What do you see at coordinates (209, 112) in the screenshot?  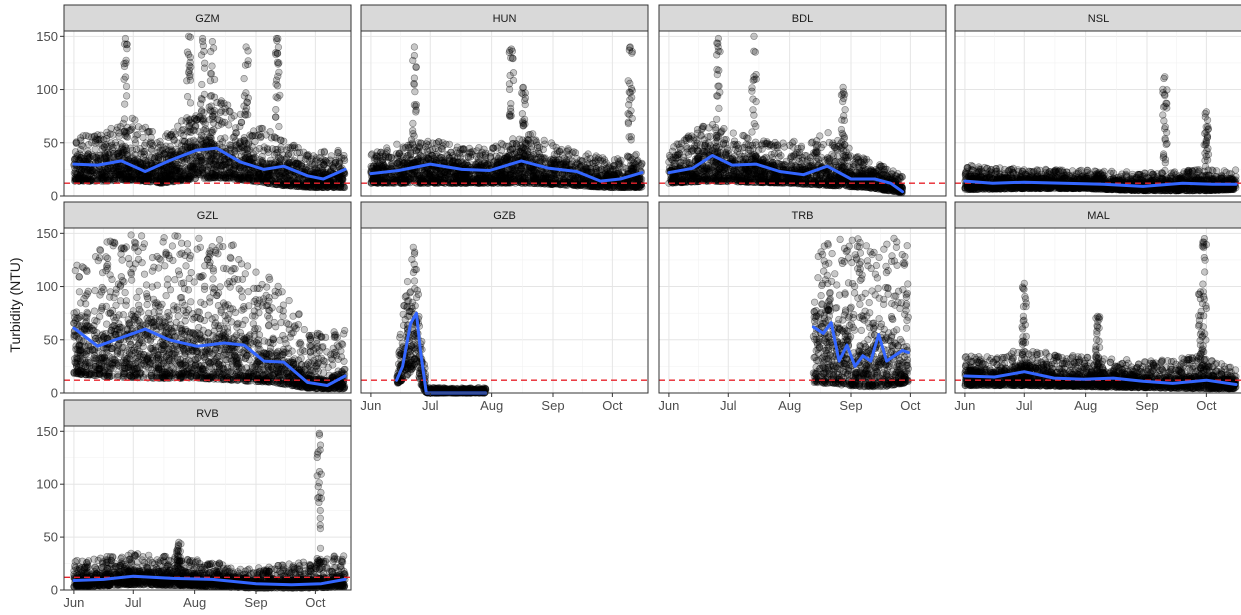 I see `data-points` at bounding box center [209, 112].